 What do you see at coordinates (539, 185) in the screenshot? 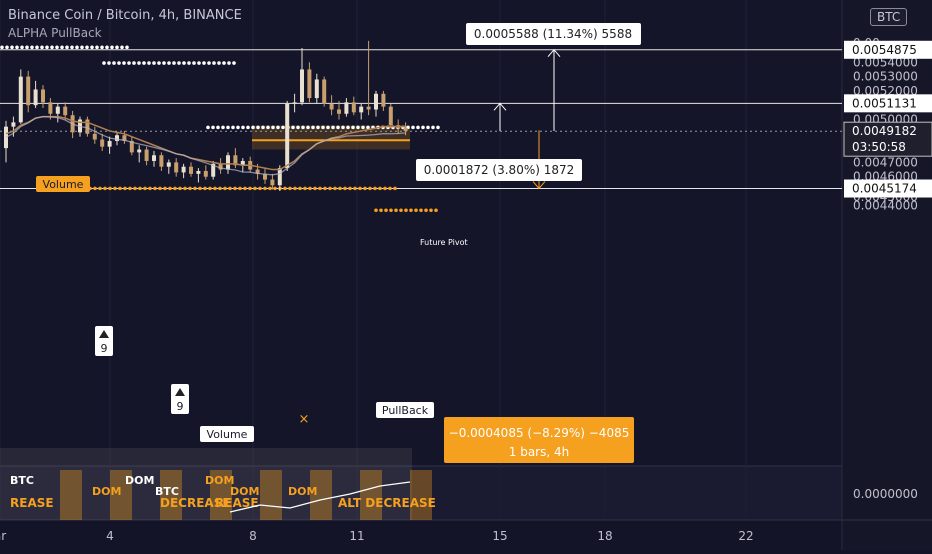
I see `measure-arrowhead-down` at bounding box center [539, 185].